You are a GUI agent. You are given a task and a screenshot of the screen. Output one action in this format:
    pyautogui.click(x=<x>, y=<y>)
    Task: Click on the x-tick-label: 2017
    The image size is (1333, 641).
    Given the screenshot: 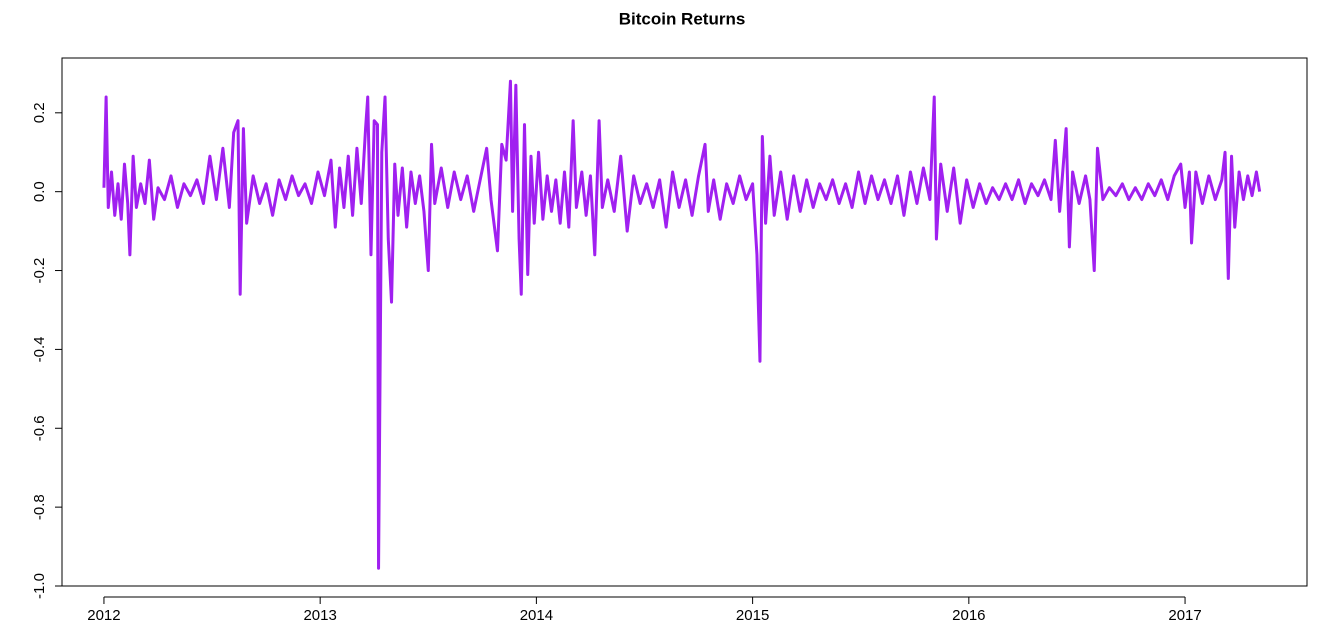 What is the action you would take?
    pyautogui.click(x=1184, y=615)
    